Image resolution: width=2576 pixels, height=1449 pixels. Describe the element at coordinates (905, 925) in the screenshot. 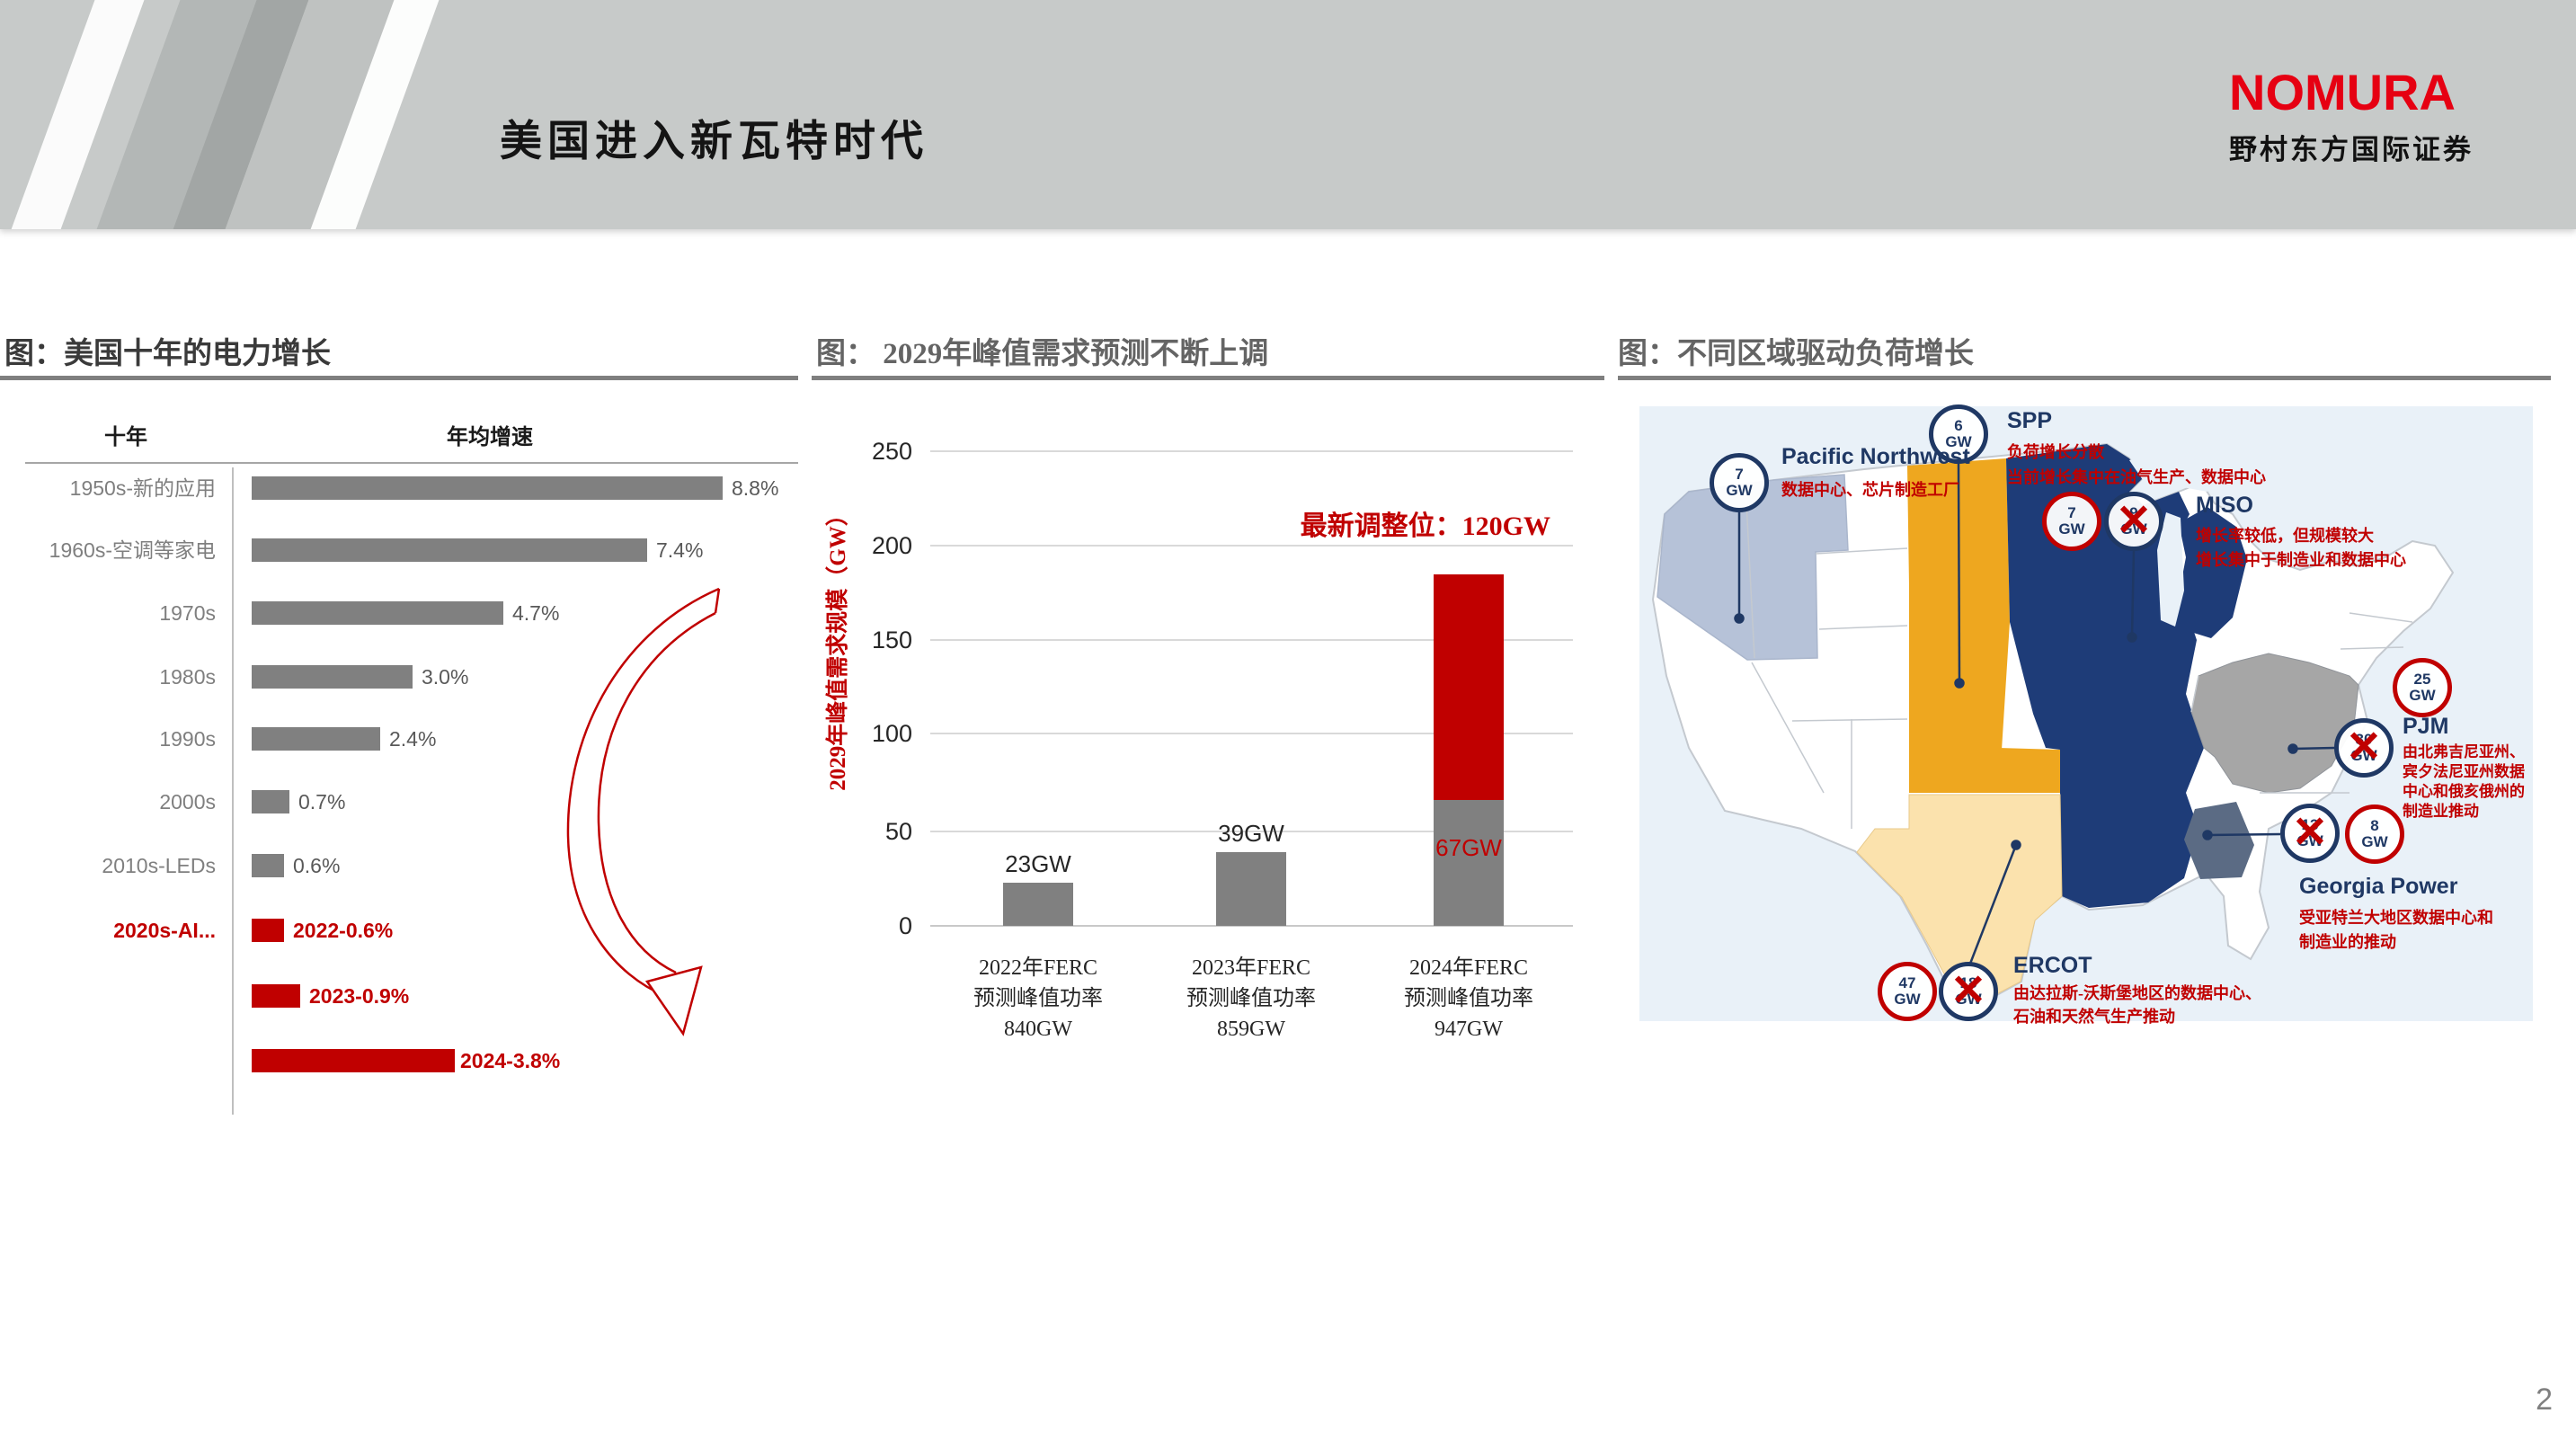

I see `y-tick: 0` at that location.